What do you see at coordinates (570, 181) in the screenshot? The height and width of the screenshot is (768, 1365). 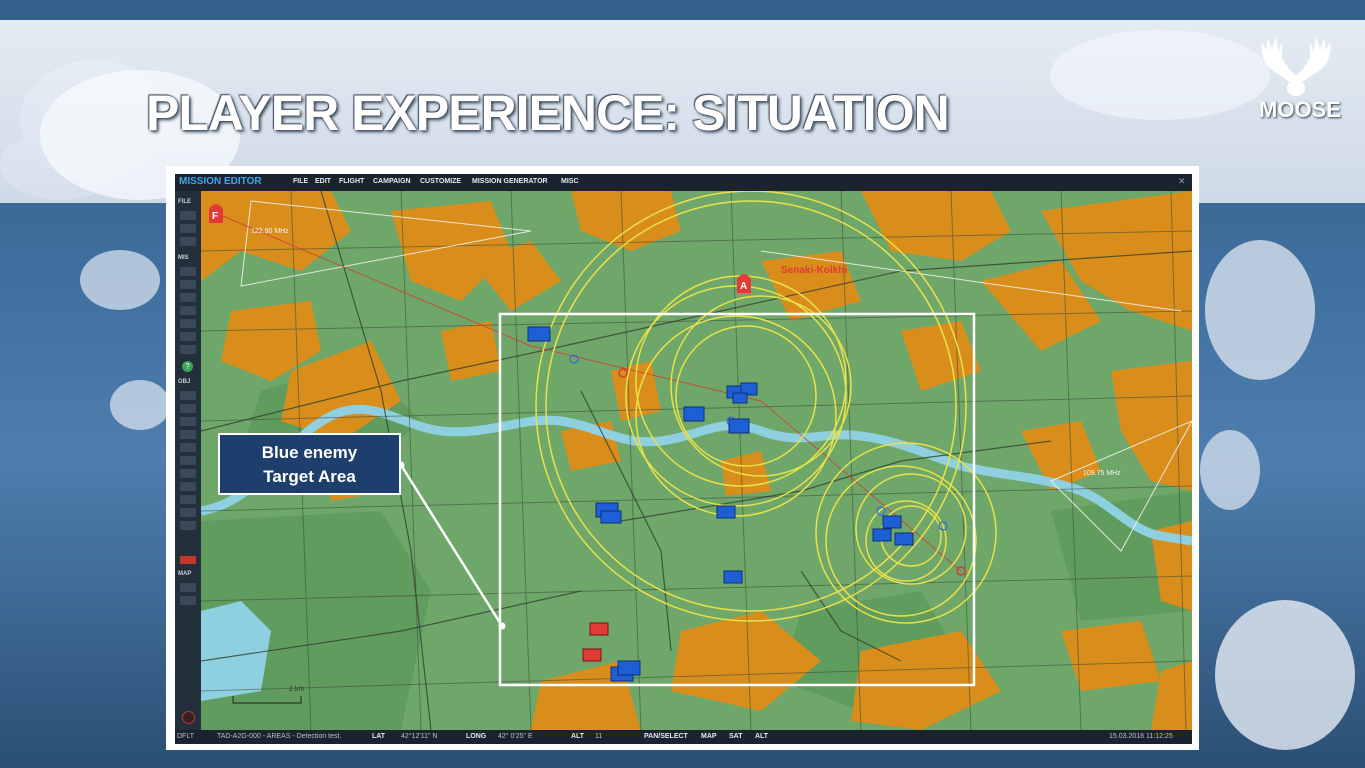 I see `menu-misc: MISC` at bounding box center [570, 181].